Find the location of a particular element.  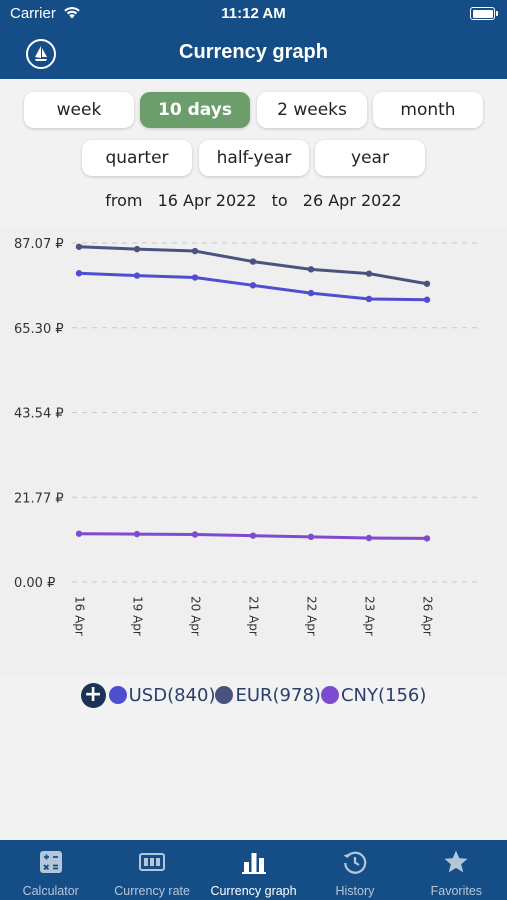

period-quarter-button: quarter is located at coordinates (137, 158).